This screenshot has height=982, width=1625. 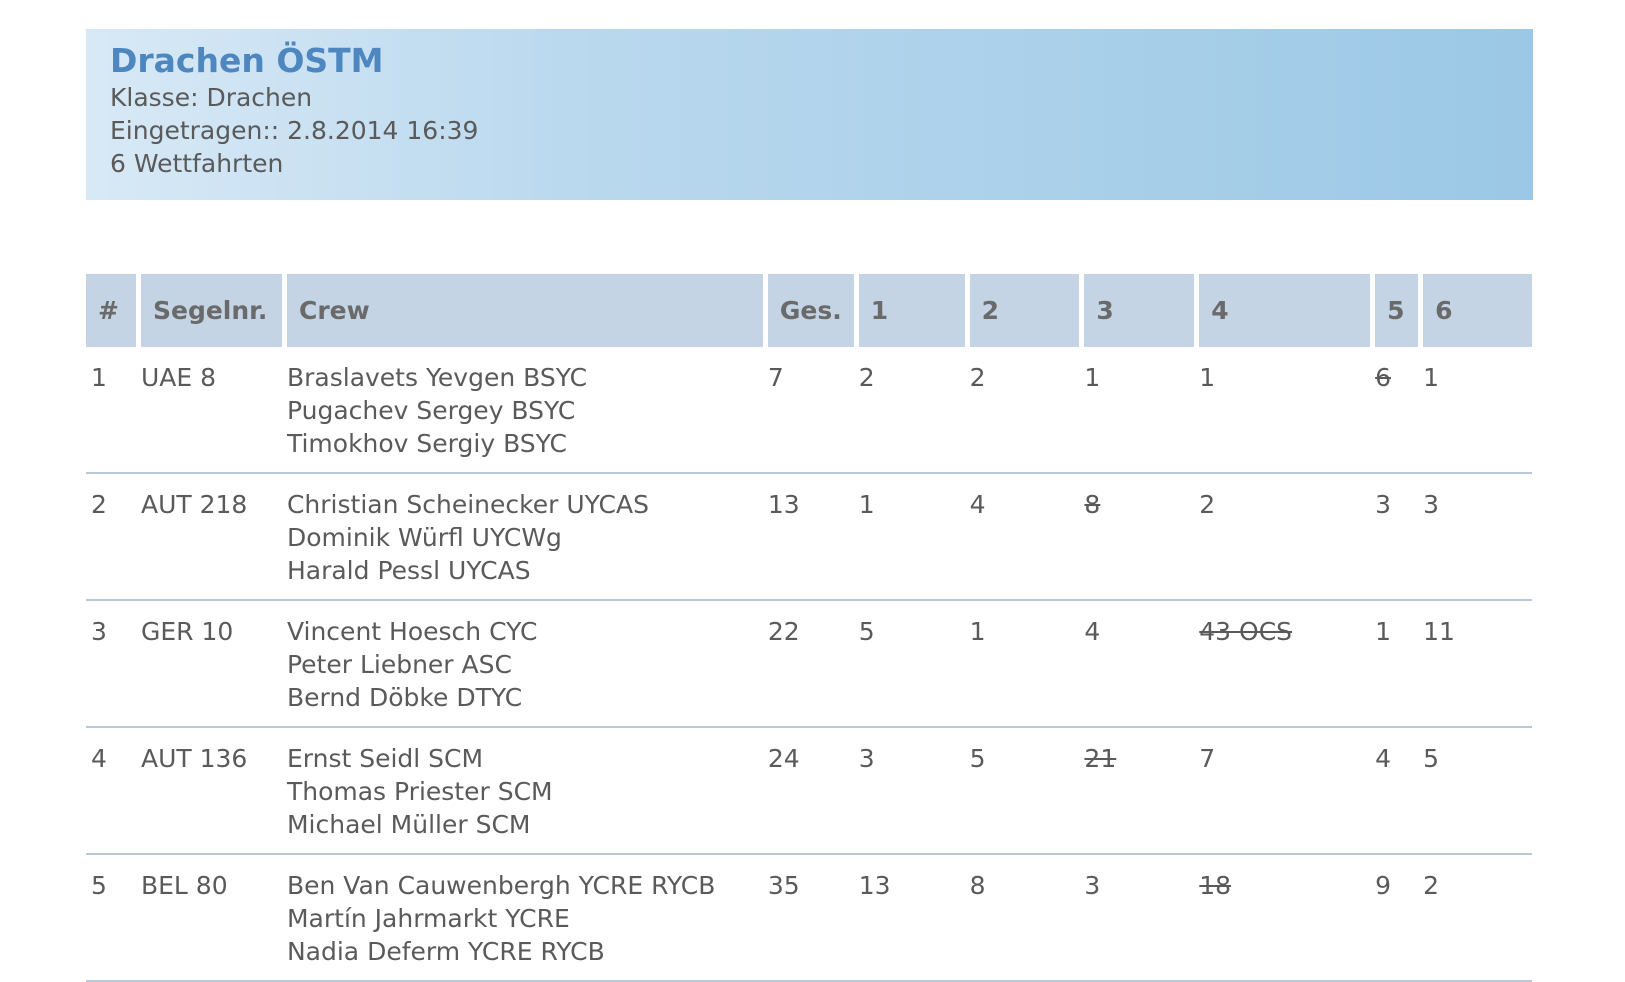 I want to click on race-2-cell: 1, so click(x=1022, y=664).